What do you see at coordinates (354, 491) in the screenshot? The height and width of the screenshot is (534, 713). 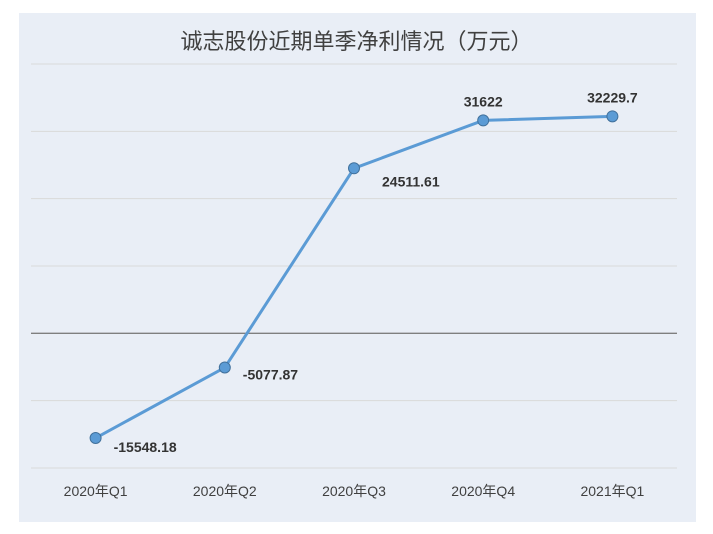 I see `x-tick-label: 2020年Q3` at bounding box center [354, 491].